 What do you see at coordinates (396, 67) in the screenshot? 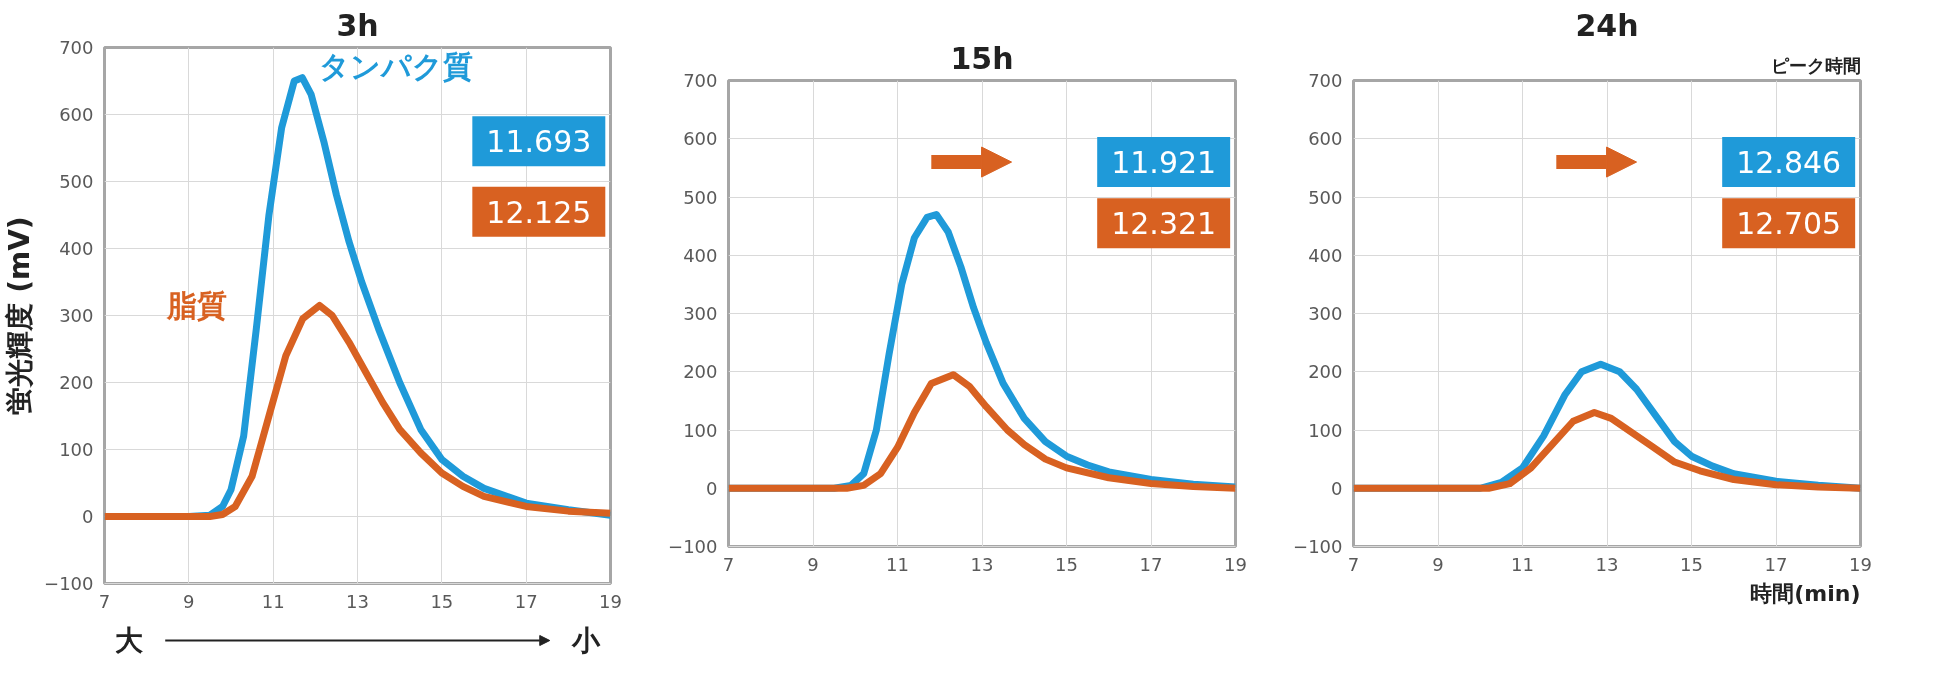
I see `series-label: タンパク質` at bounding box center [396, 67].